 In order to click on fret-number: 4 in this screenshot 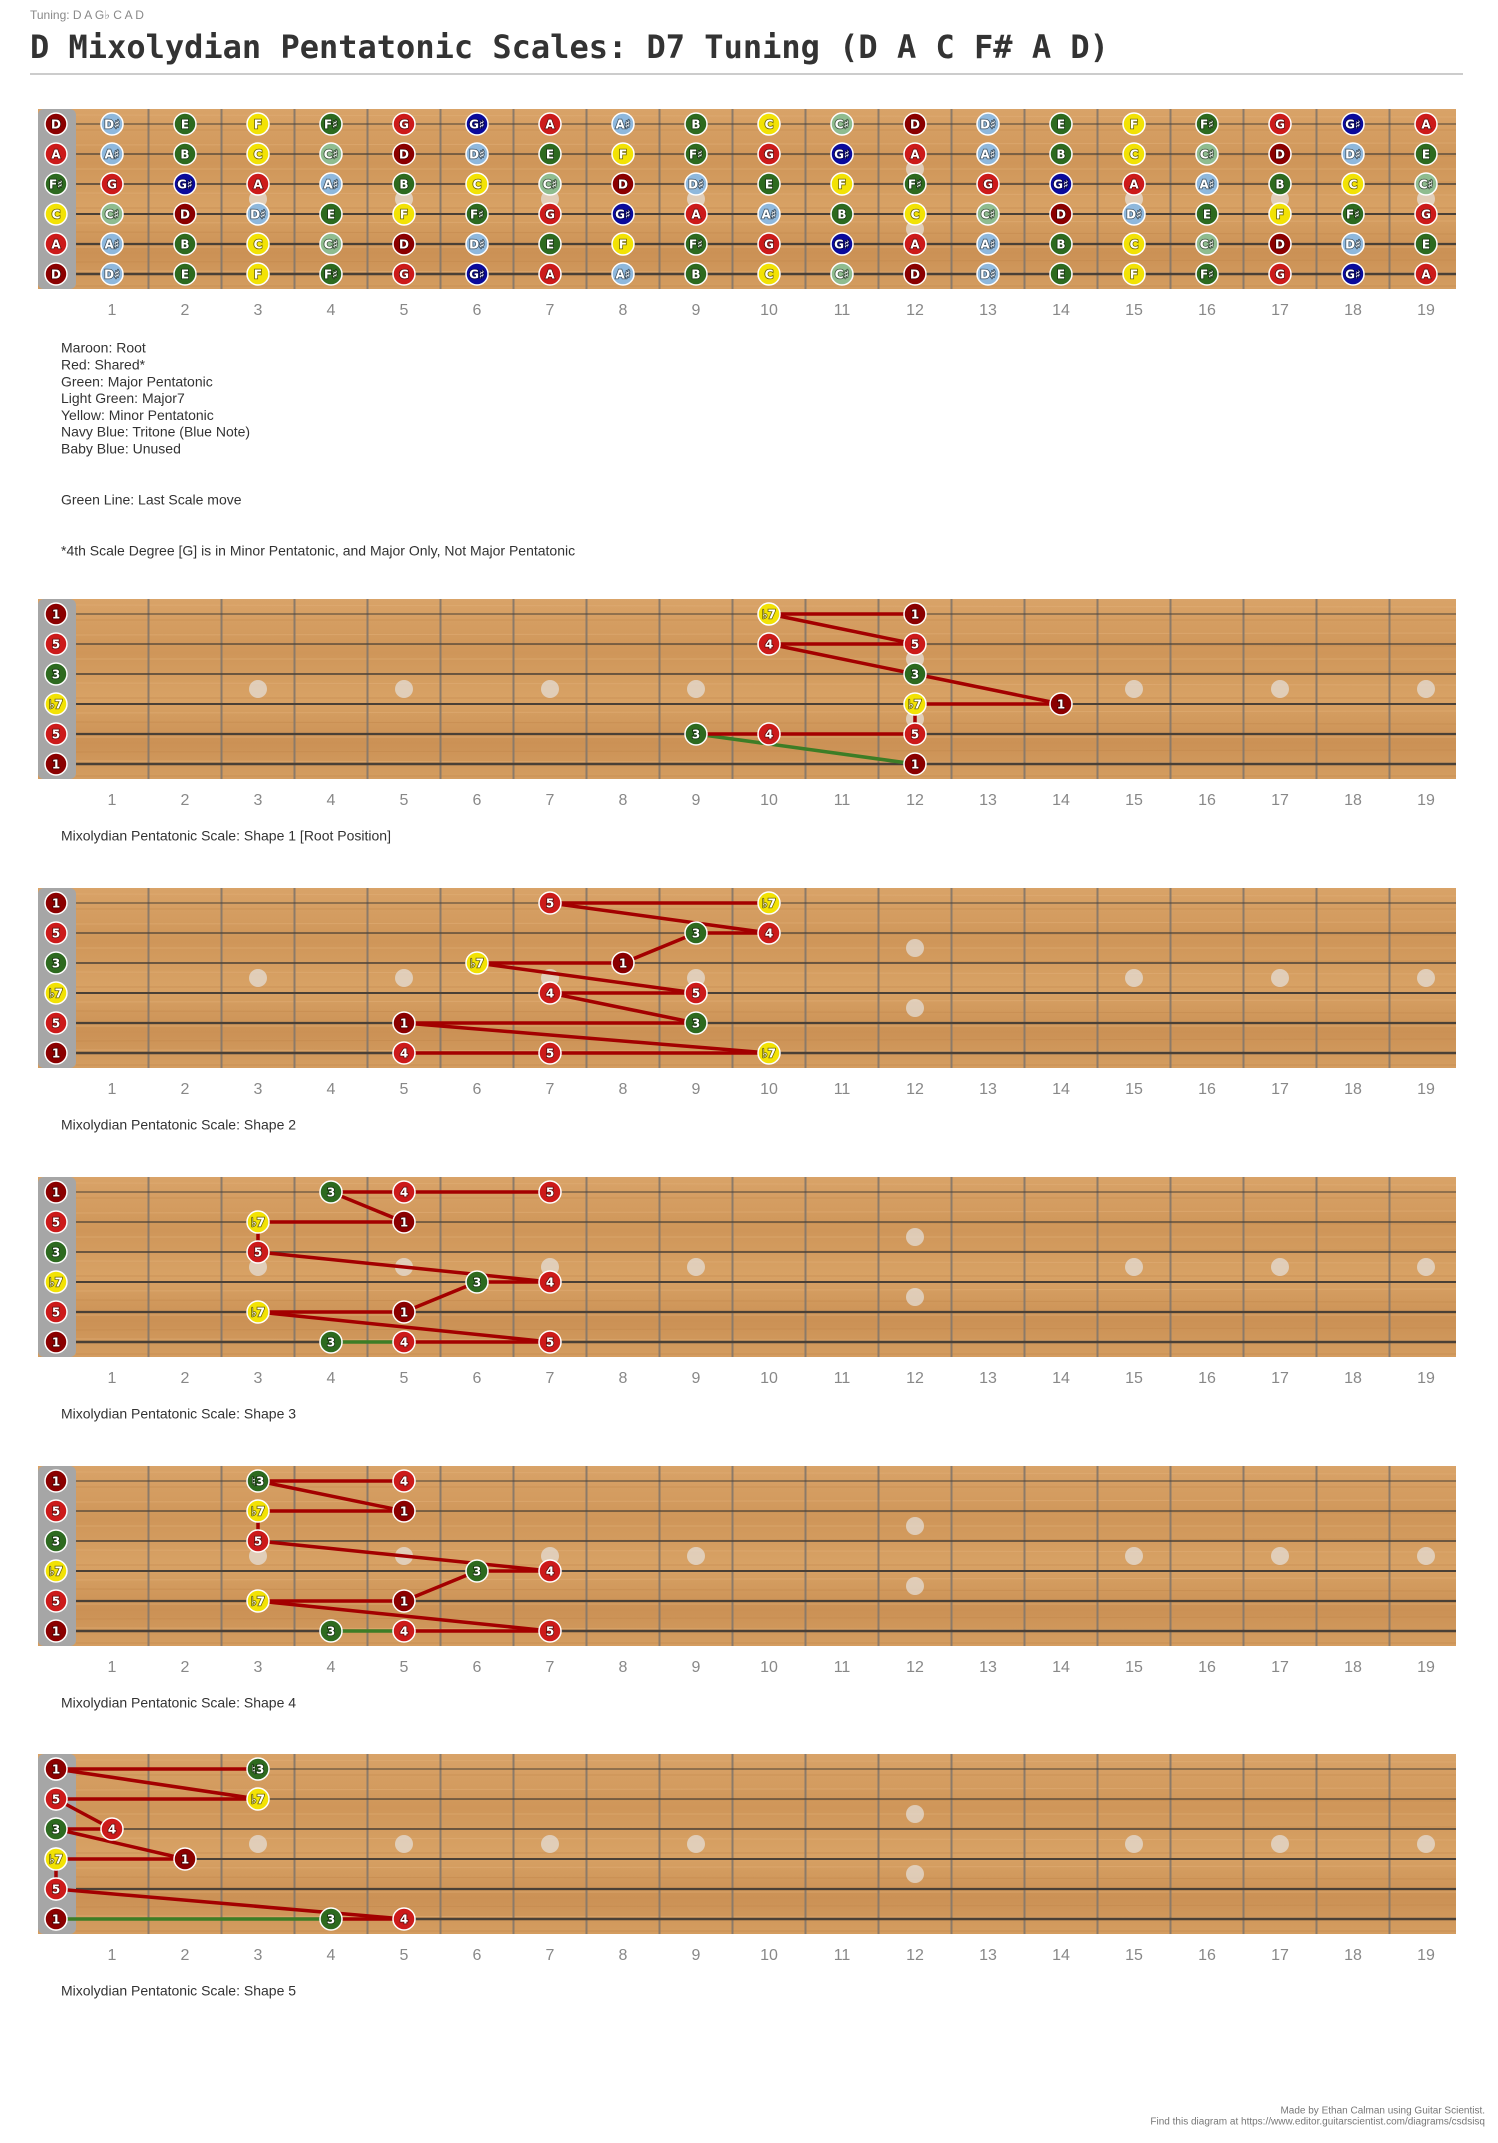, I will do `click(331, 1378)`.